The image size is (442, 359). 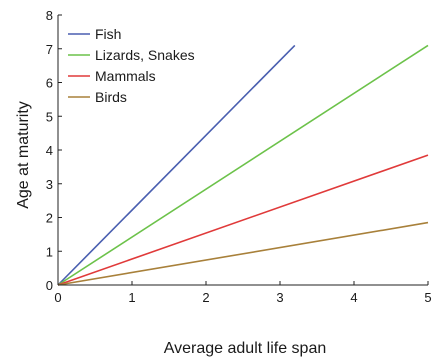 What do you see at coordinates (49, 251) in the screenshot?
I see `y-tick-label: 1` at bounding box center [49, 251].